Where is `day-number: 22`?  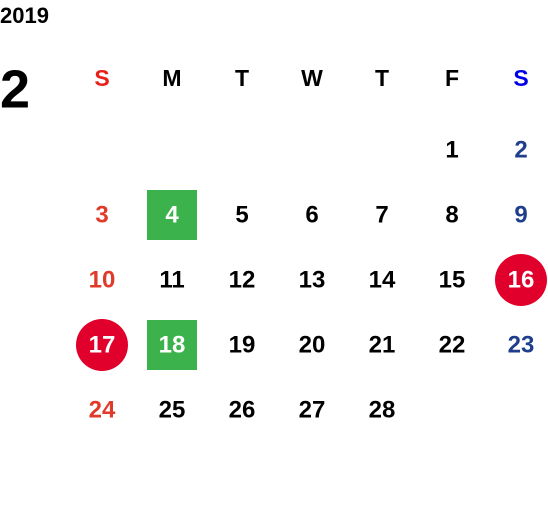 day-number: 22 is located at coordinates (452, 344).